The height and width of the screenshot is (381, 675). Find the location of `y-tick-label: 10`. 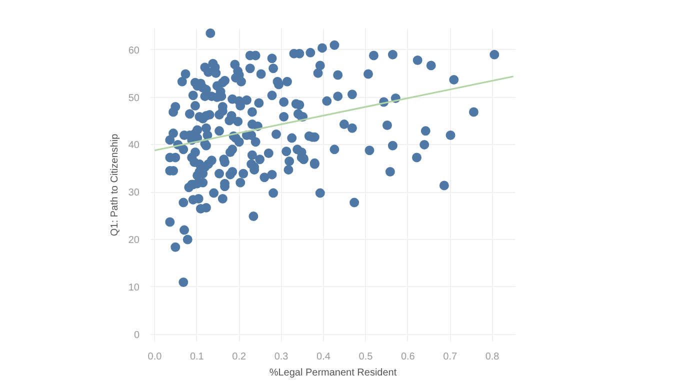

y-tick-label: 10 is located at coordinates (134, 288).